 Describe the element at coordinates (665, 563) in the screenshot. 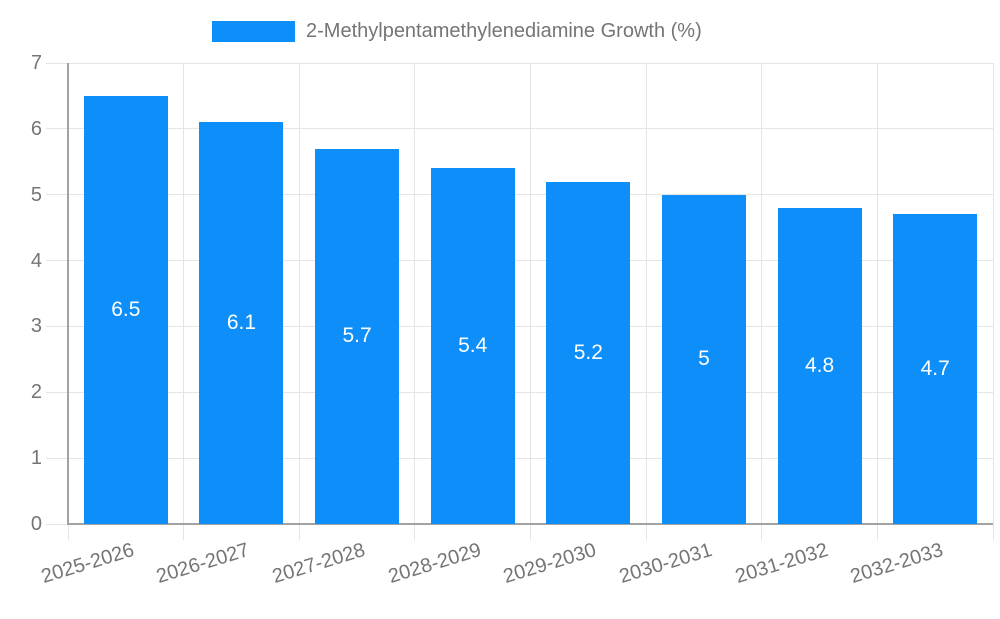

I see `x-tick-label: 2030-2031` at that location.